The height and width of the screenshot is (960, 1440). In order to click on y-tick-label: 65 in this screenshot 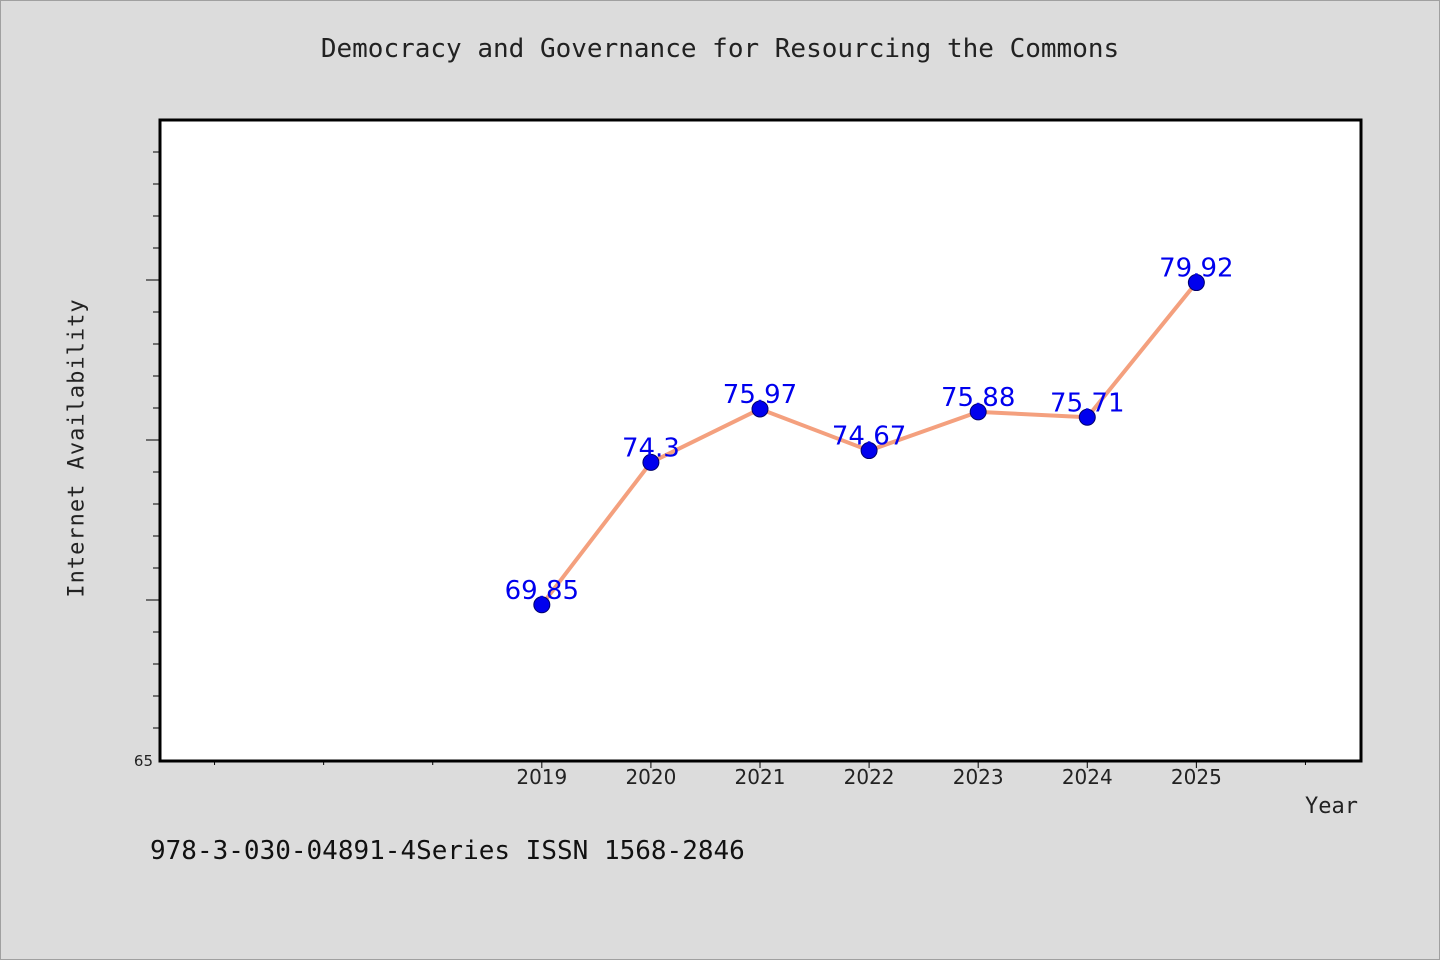, I will do `click(143, 761)`.